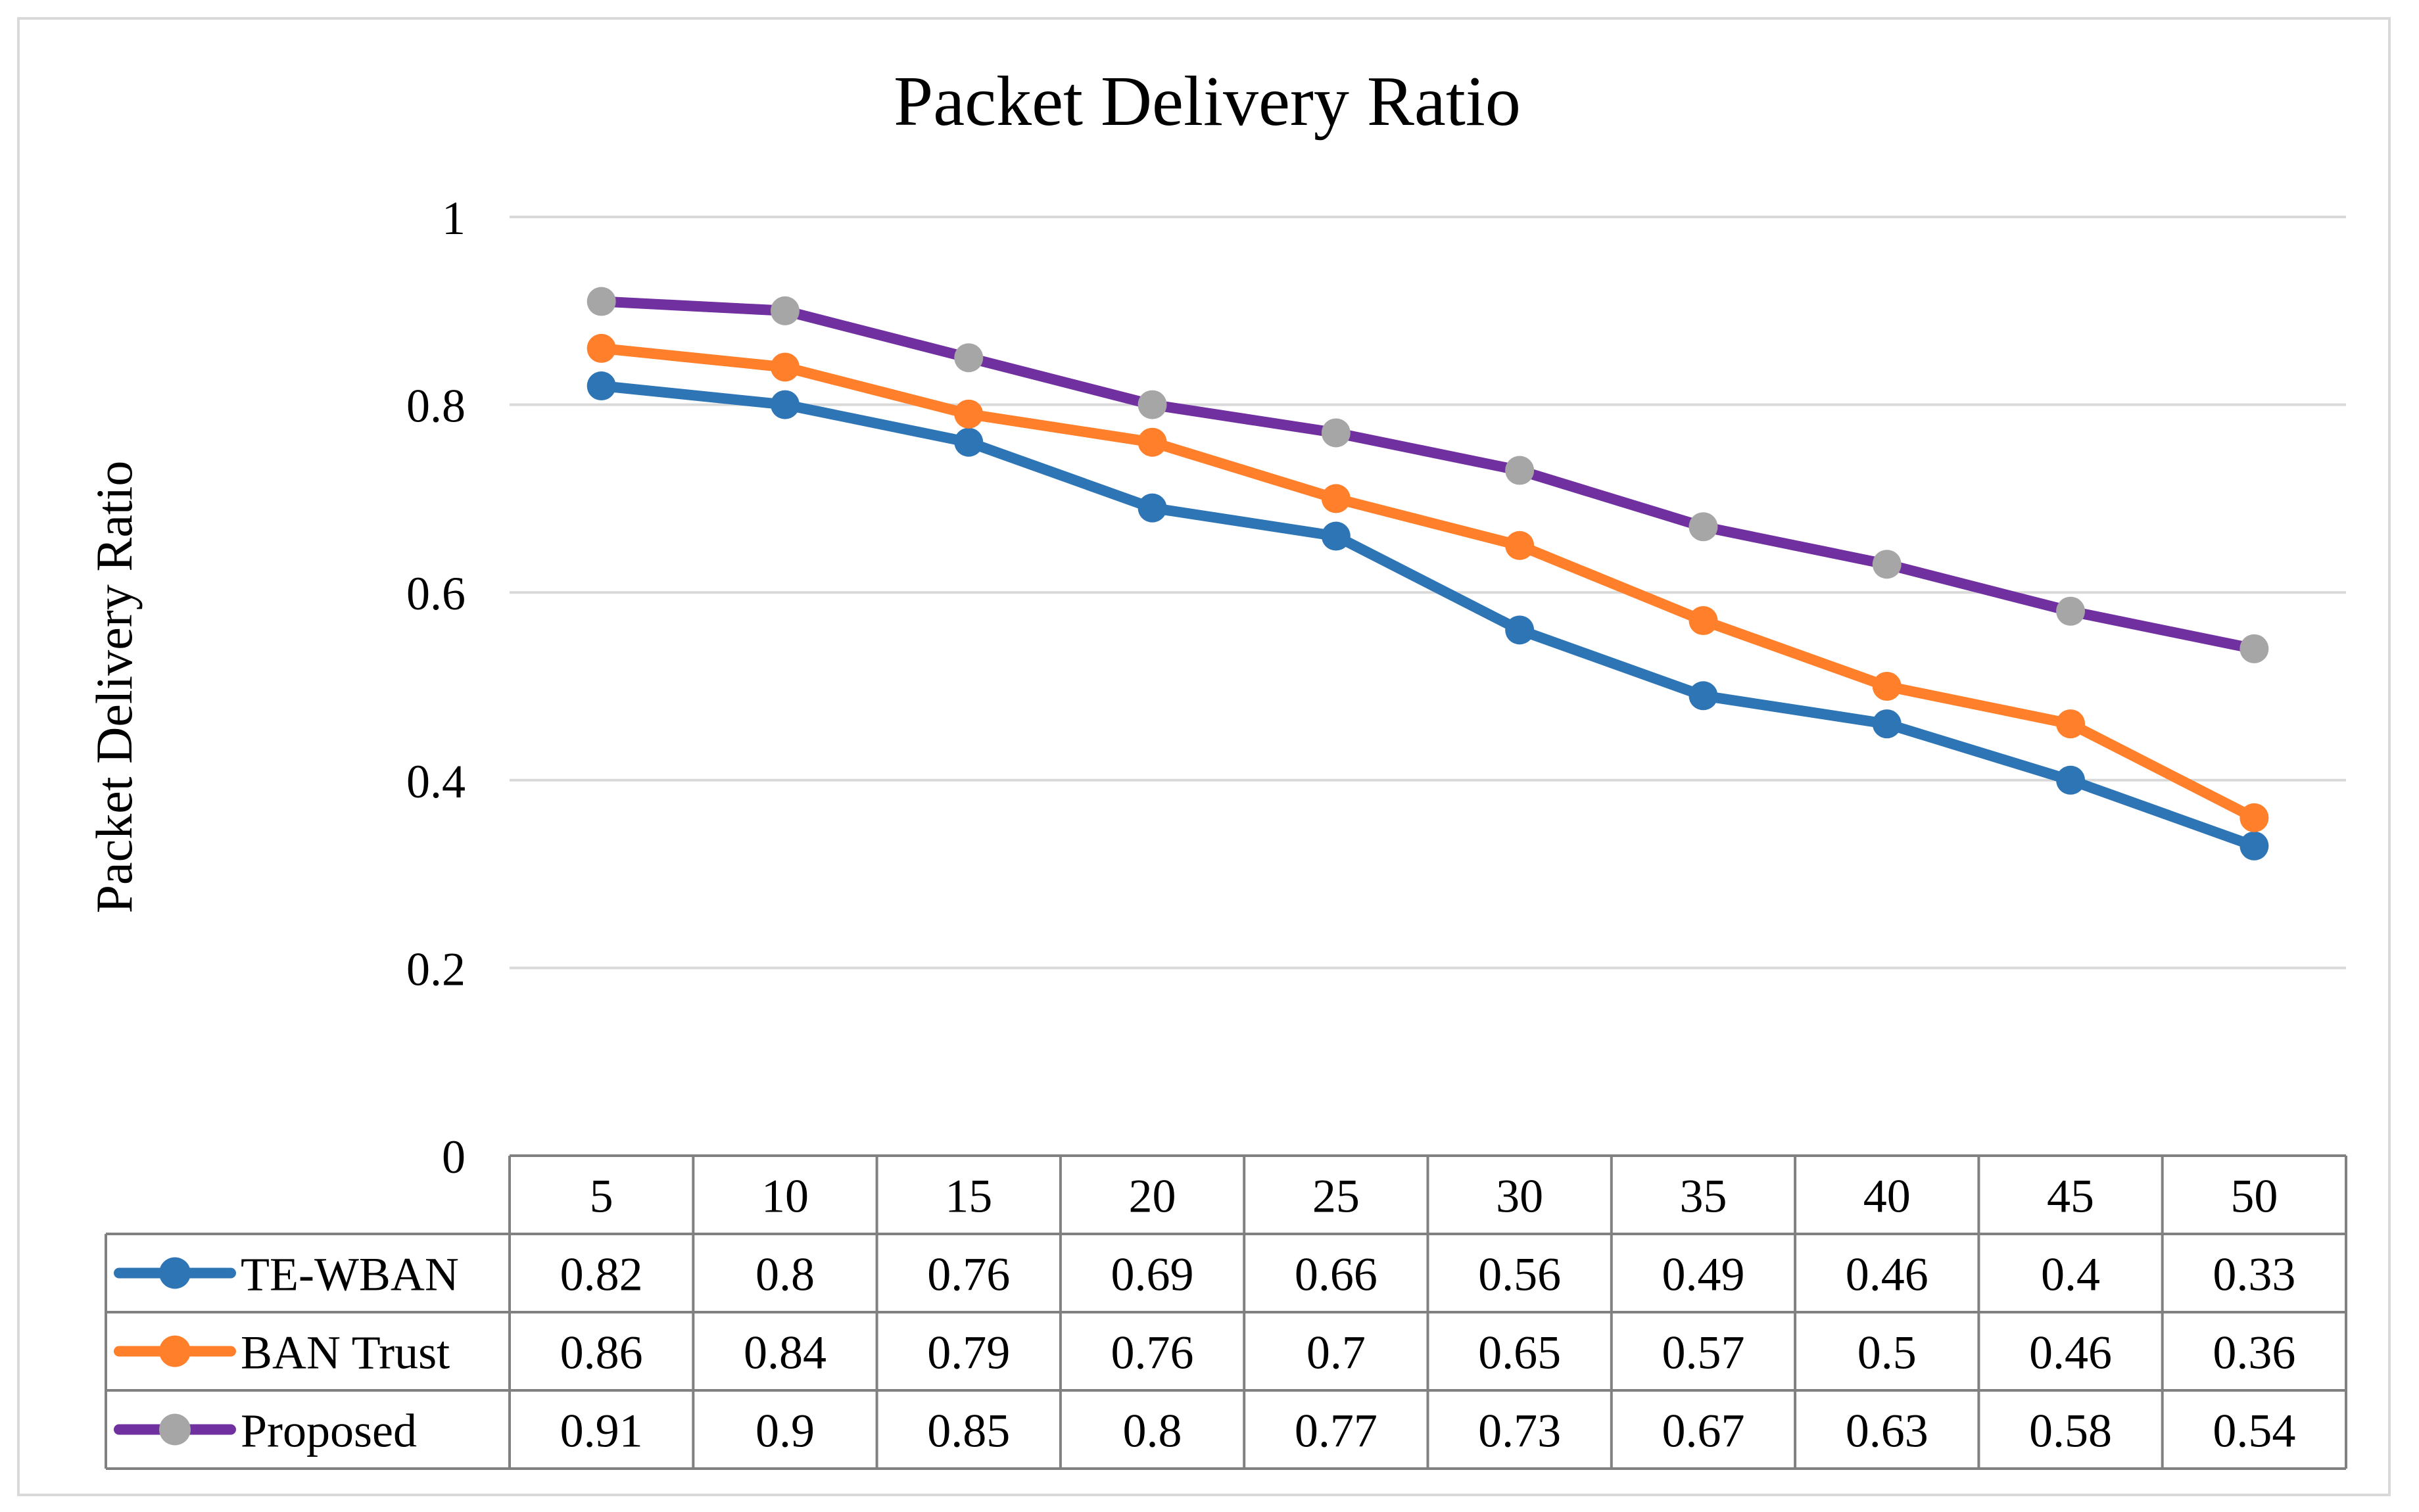 The height and width of the screenshot is (1512, 2419). Describe the element at coordinates (2254, 1431) in the screenshot. I see `data-table-value: 0.54` at that location.